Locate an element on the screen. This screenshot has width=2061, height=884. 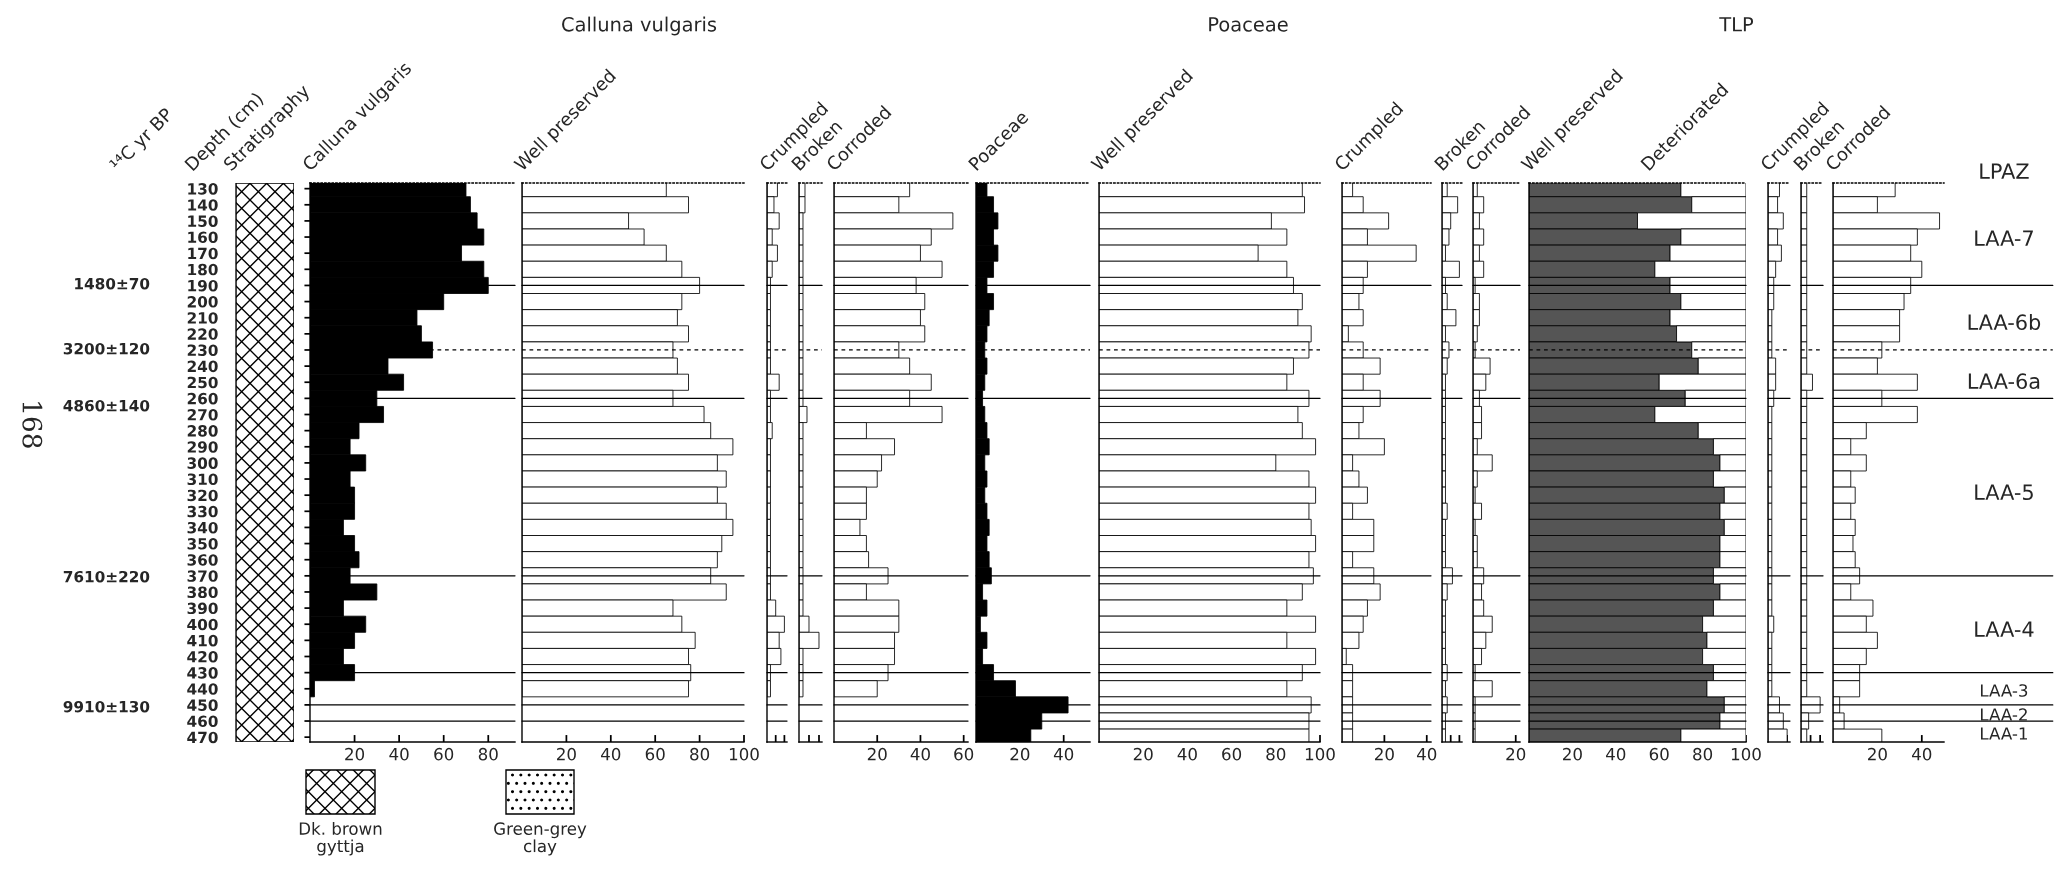
y-tick-label: 170 is located at coordinates (203, 253).